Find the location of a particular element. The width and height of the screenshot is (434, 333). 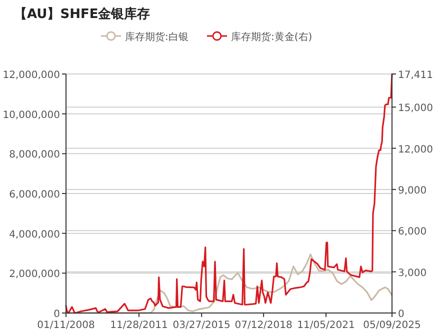

y2-tick-label: 15,000 is located at coordinates (415, 108).